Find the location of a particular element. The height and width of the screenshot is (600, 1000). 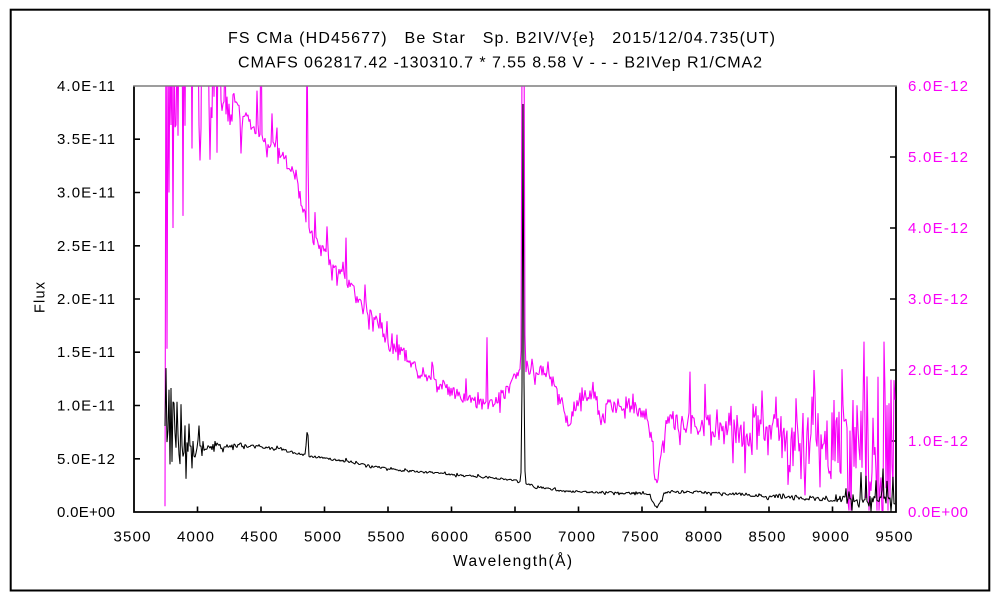

svg-text: 6500 is located at coordinates (513, 537).